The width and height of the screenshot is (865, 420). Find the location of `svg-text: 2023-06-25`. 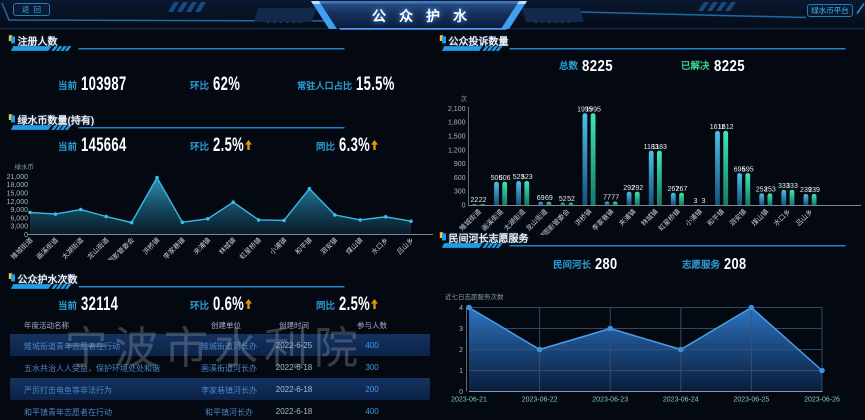

svg-text: 2023-06-25 is located at coordinates (751, 400).